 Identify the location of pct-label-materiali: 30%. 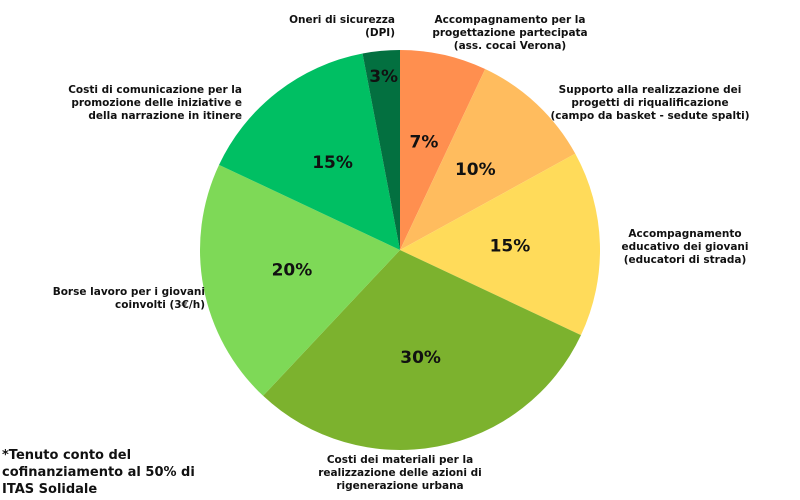
(420, 358).